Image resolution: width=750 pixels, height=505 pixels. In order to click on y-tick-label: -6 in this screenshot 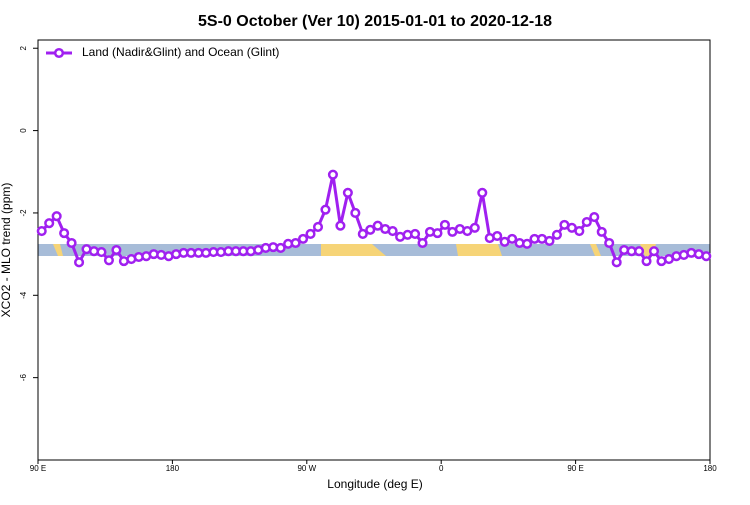, I will do `click(23, 378)`.